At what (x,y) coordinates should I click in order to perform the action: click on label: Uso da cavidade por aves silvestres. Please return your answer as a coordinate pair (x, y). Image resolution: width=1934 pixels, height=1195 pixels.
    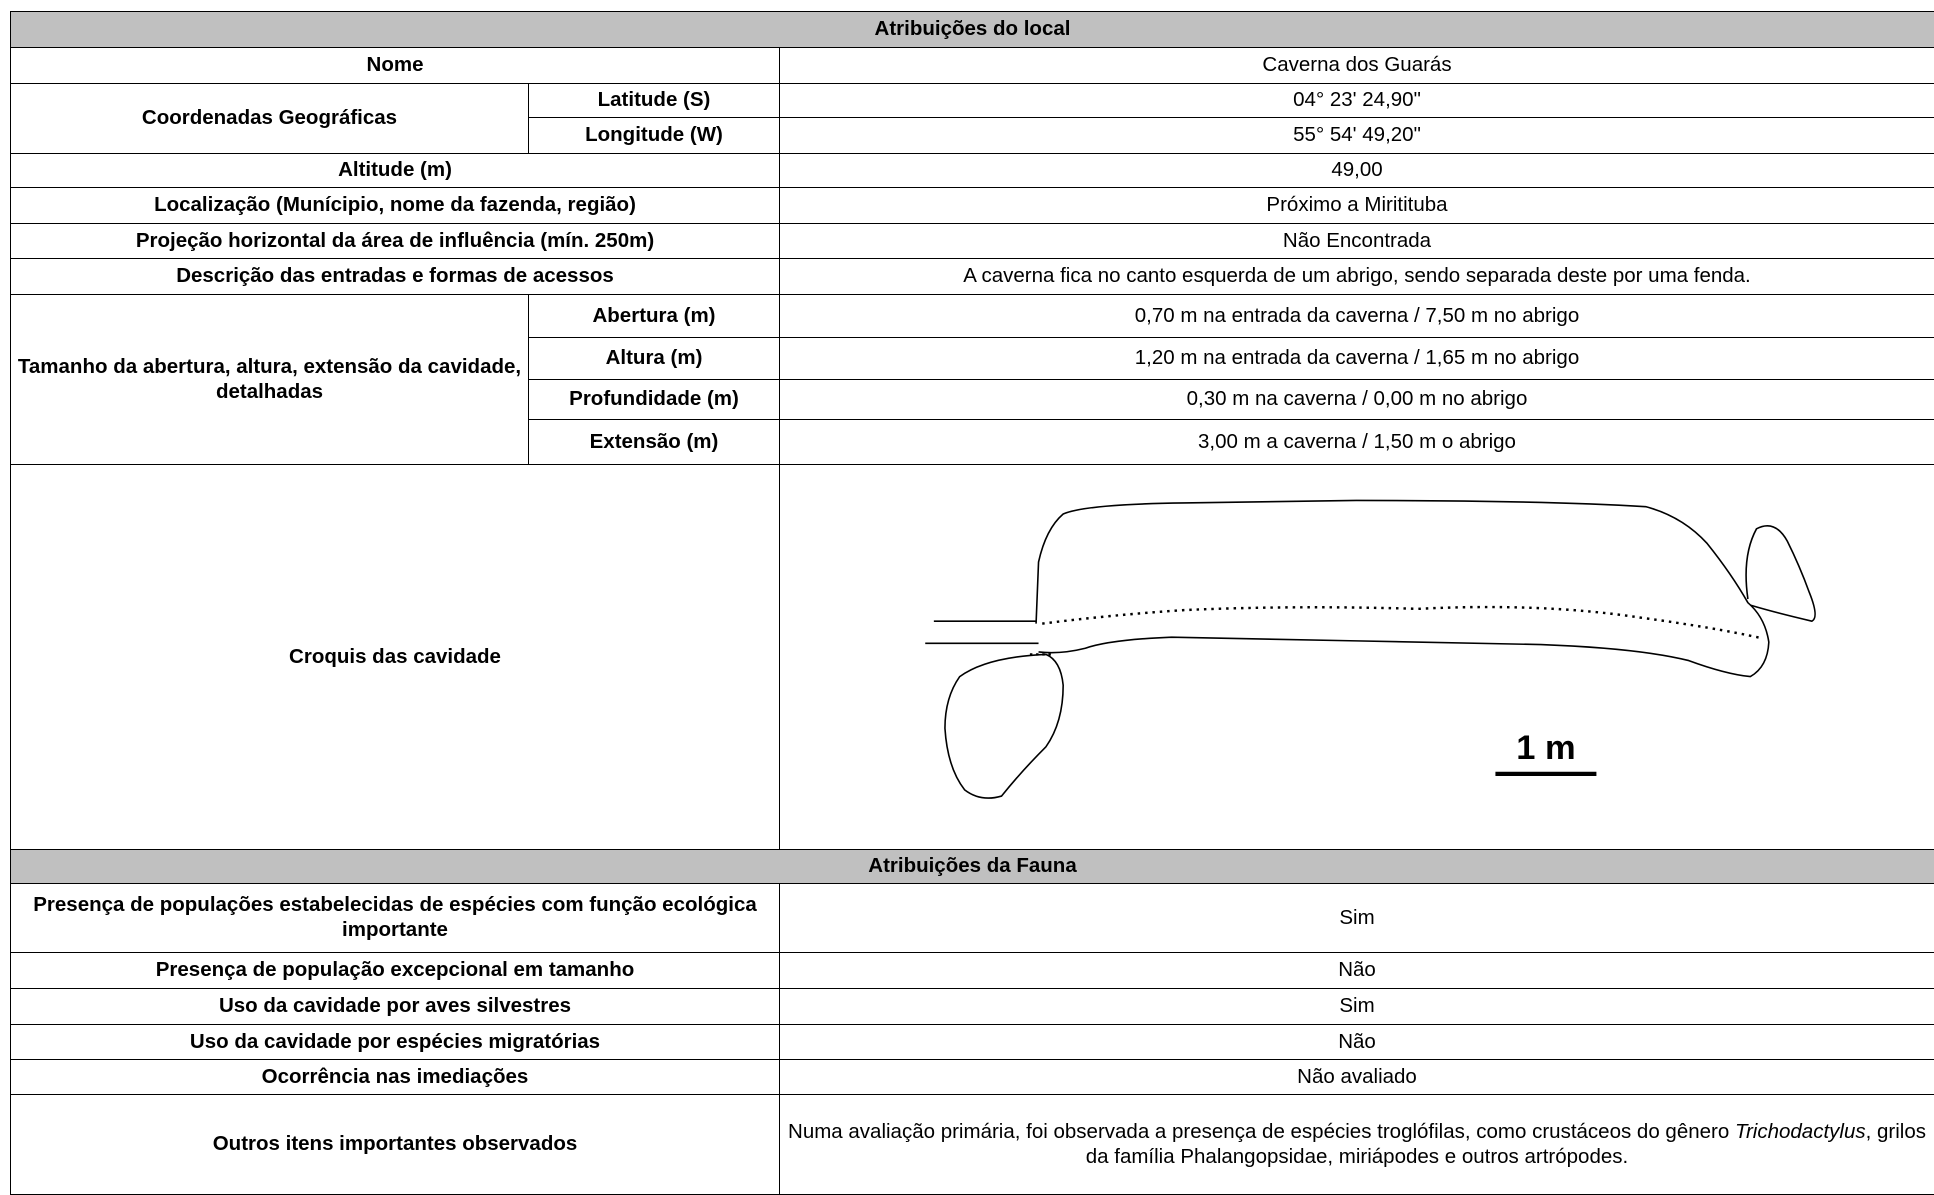
    Looking at the image, I should click on (395, 1007).